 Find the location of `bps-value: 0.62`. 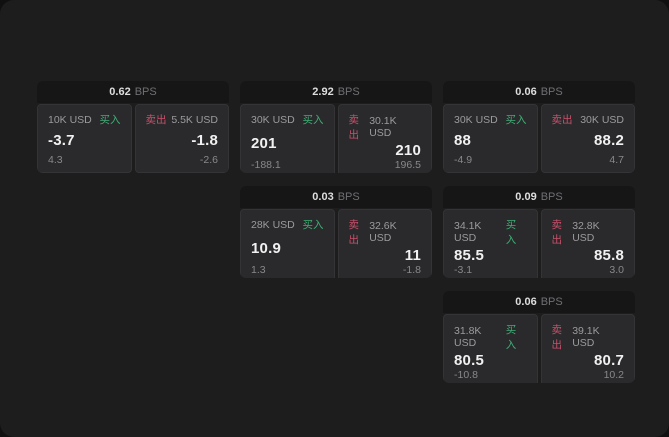

bps-value: 0.62 is located at coordinates (120, 92).